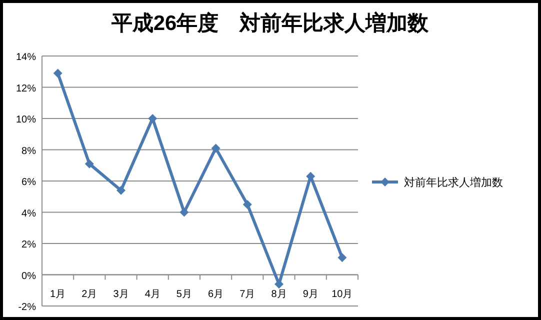 Image resolution: width=541 pixels, height=320 pixels. Describe the element at coordinates (29, 182) in the screenshot. I see `y-tick-label: 6%` at that location.